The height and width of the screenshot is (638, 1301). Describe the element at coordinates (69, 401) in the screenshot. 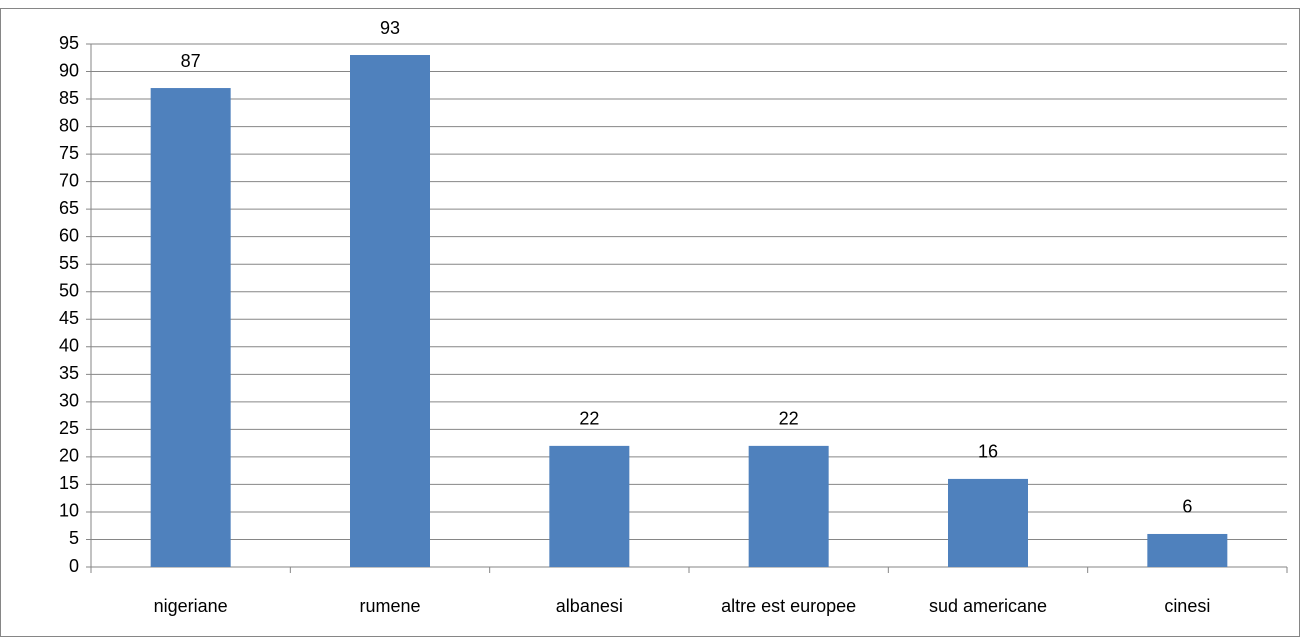

I see `y-tick-label: 30` at that location.